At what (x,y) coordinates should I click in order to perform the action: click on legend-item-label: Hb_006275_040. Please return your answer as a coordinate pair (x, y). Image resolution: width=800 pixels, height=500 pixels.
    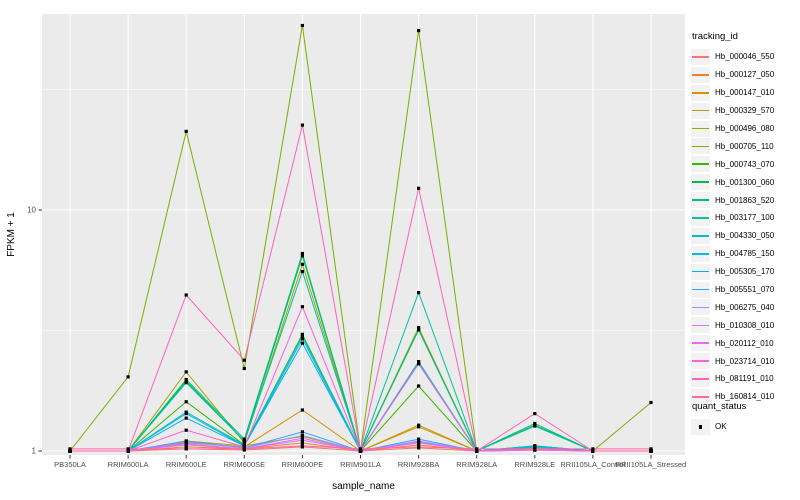
    Looking at the image, I should click on (745, 307).